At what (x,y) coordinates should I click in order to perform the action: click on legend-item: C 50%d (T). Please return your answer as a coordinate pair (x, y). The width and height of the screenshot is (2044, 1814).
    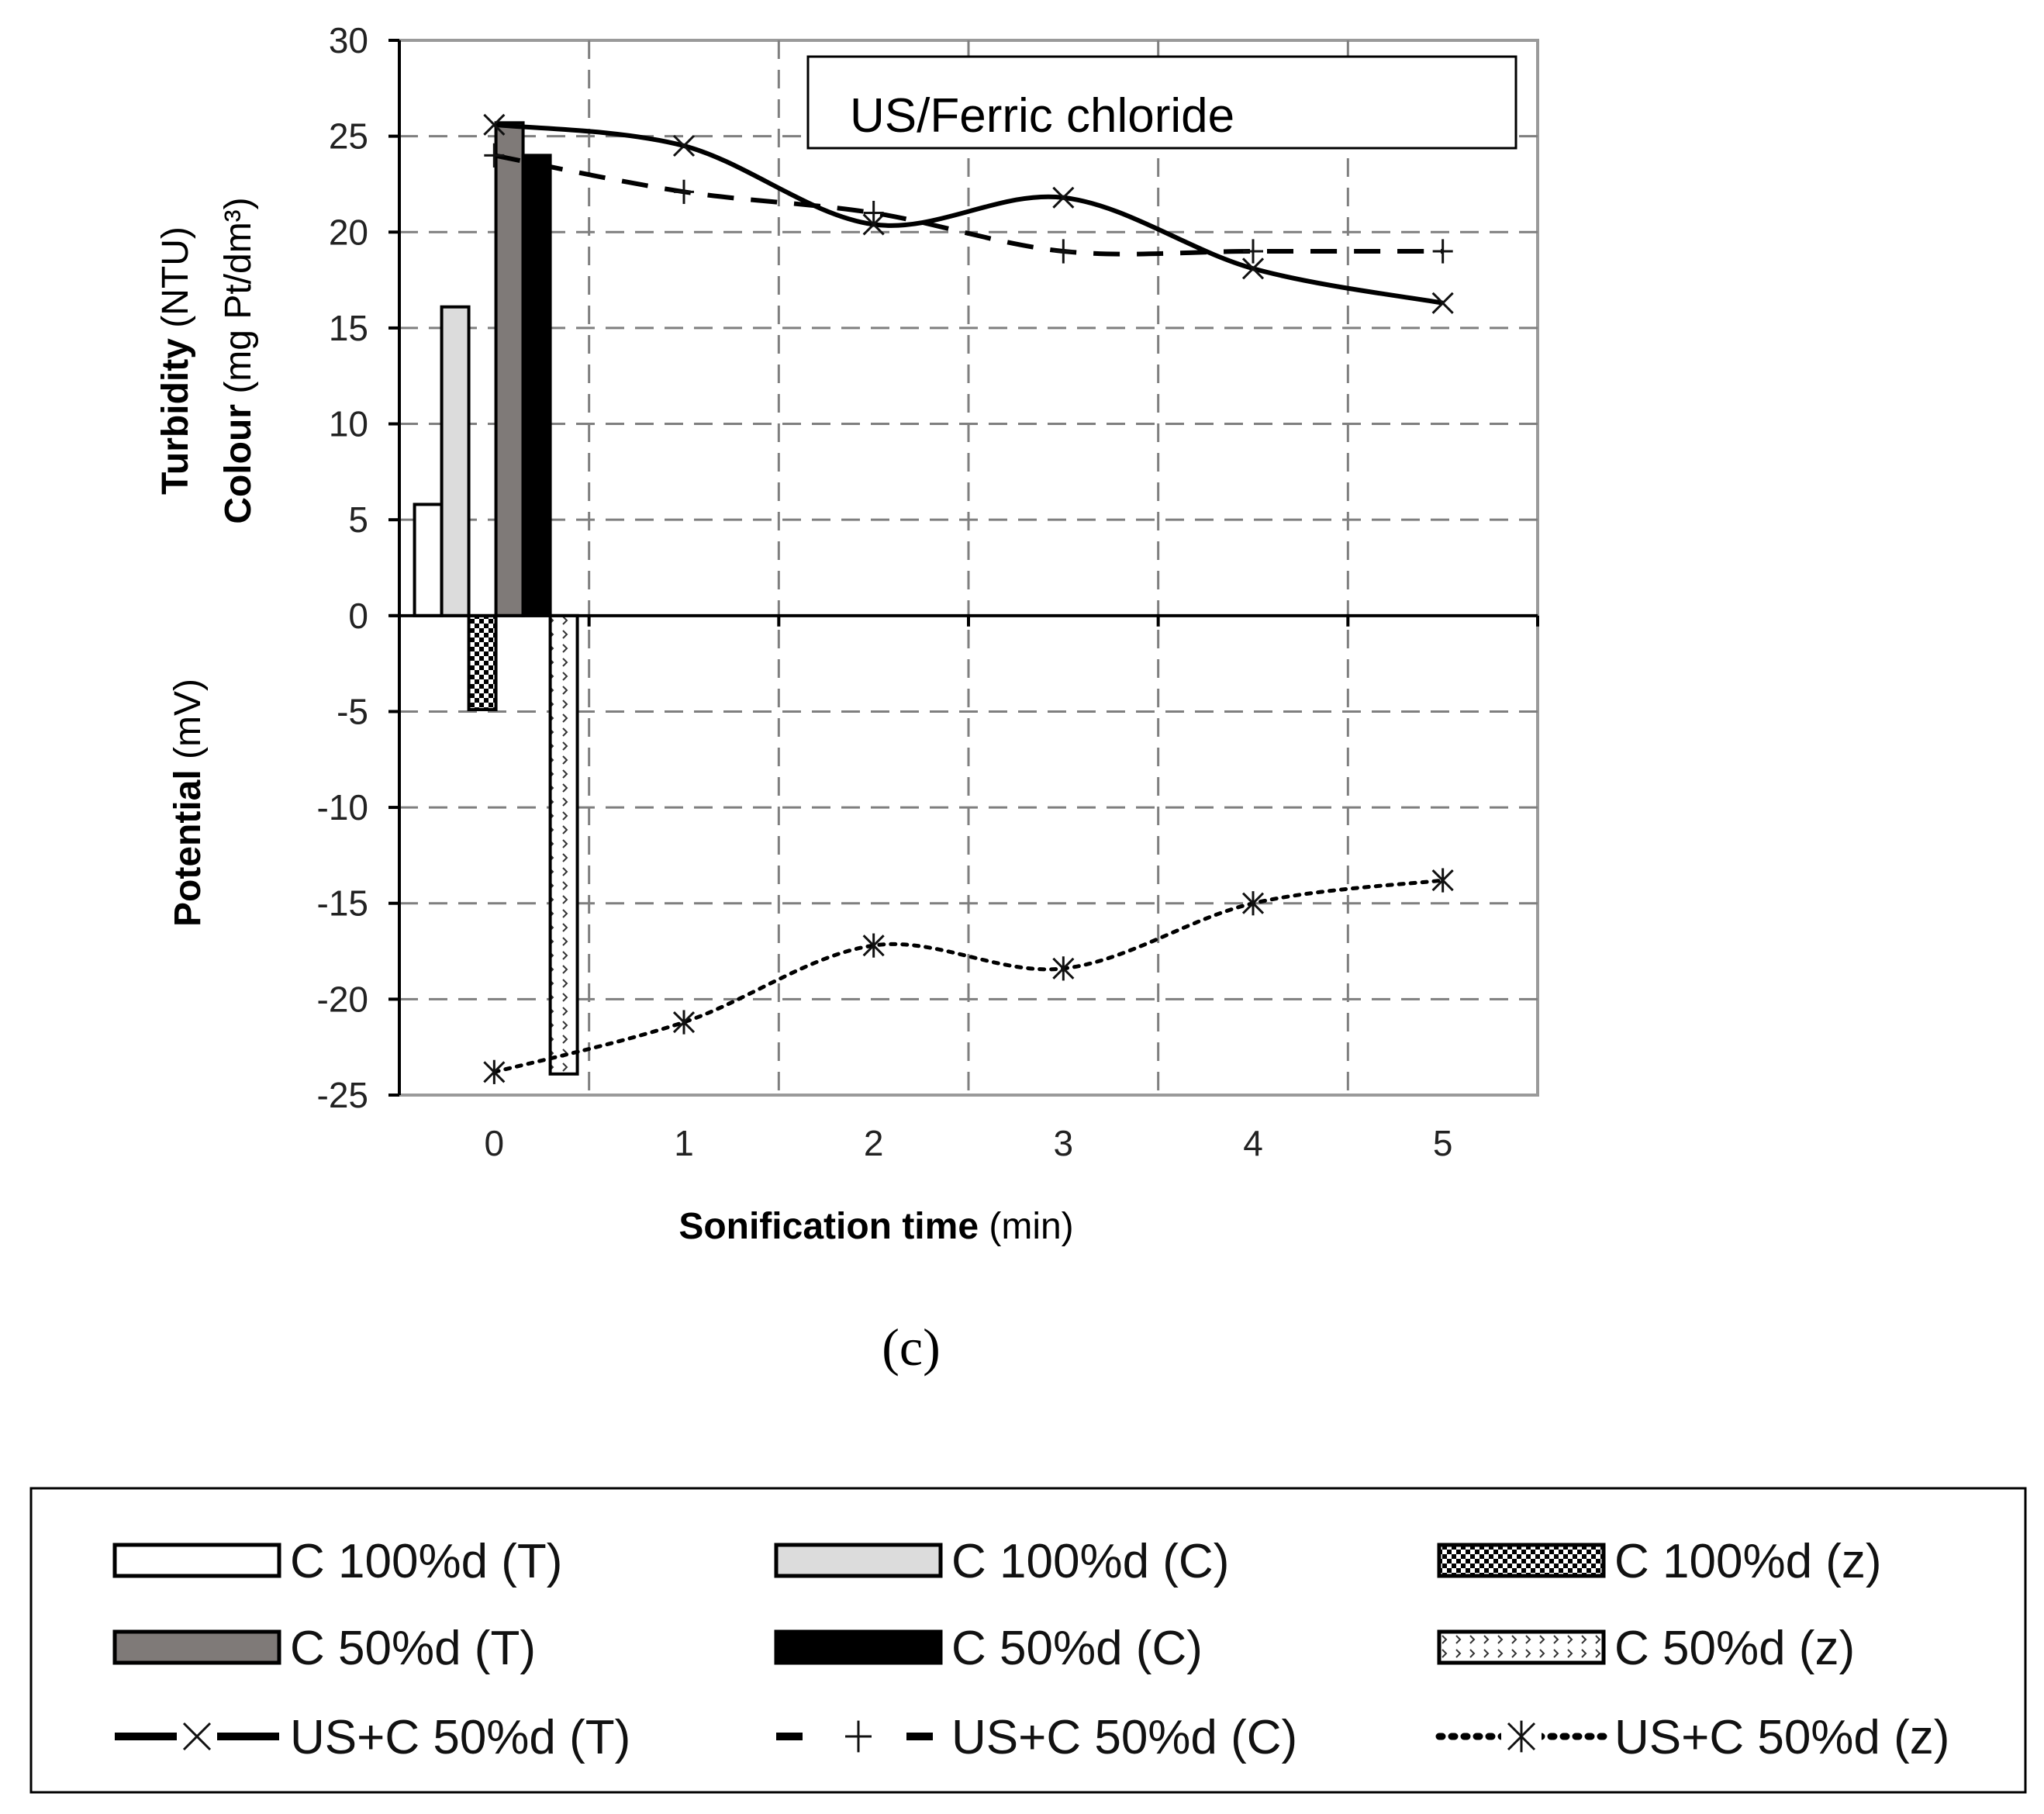
    Looking at the image, I should click on (324, 1649).